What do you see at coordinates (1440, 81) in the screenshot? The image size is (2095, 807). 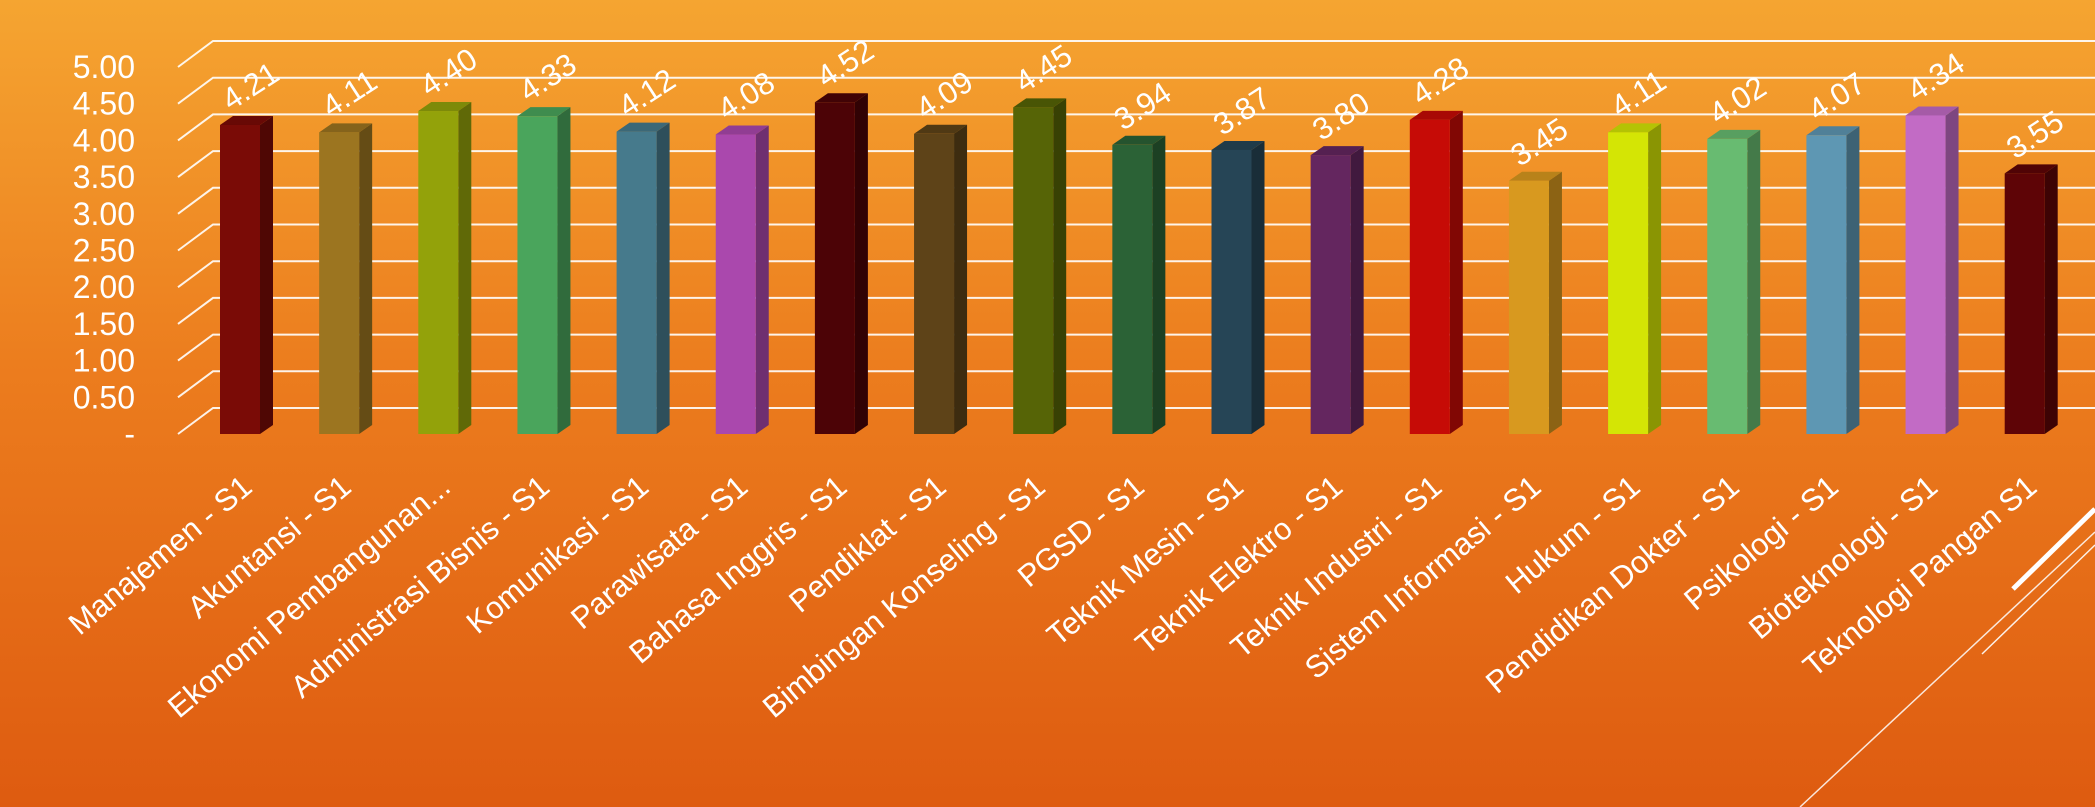 I see `data-label: 4.28` at bounding box center [1440, 81].